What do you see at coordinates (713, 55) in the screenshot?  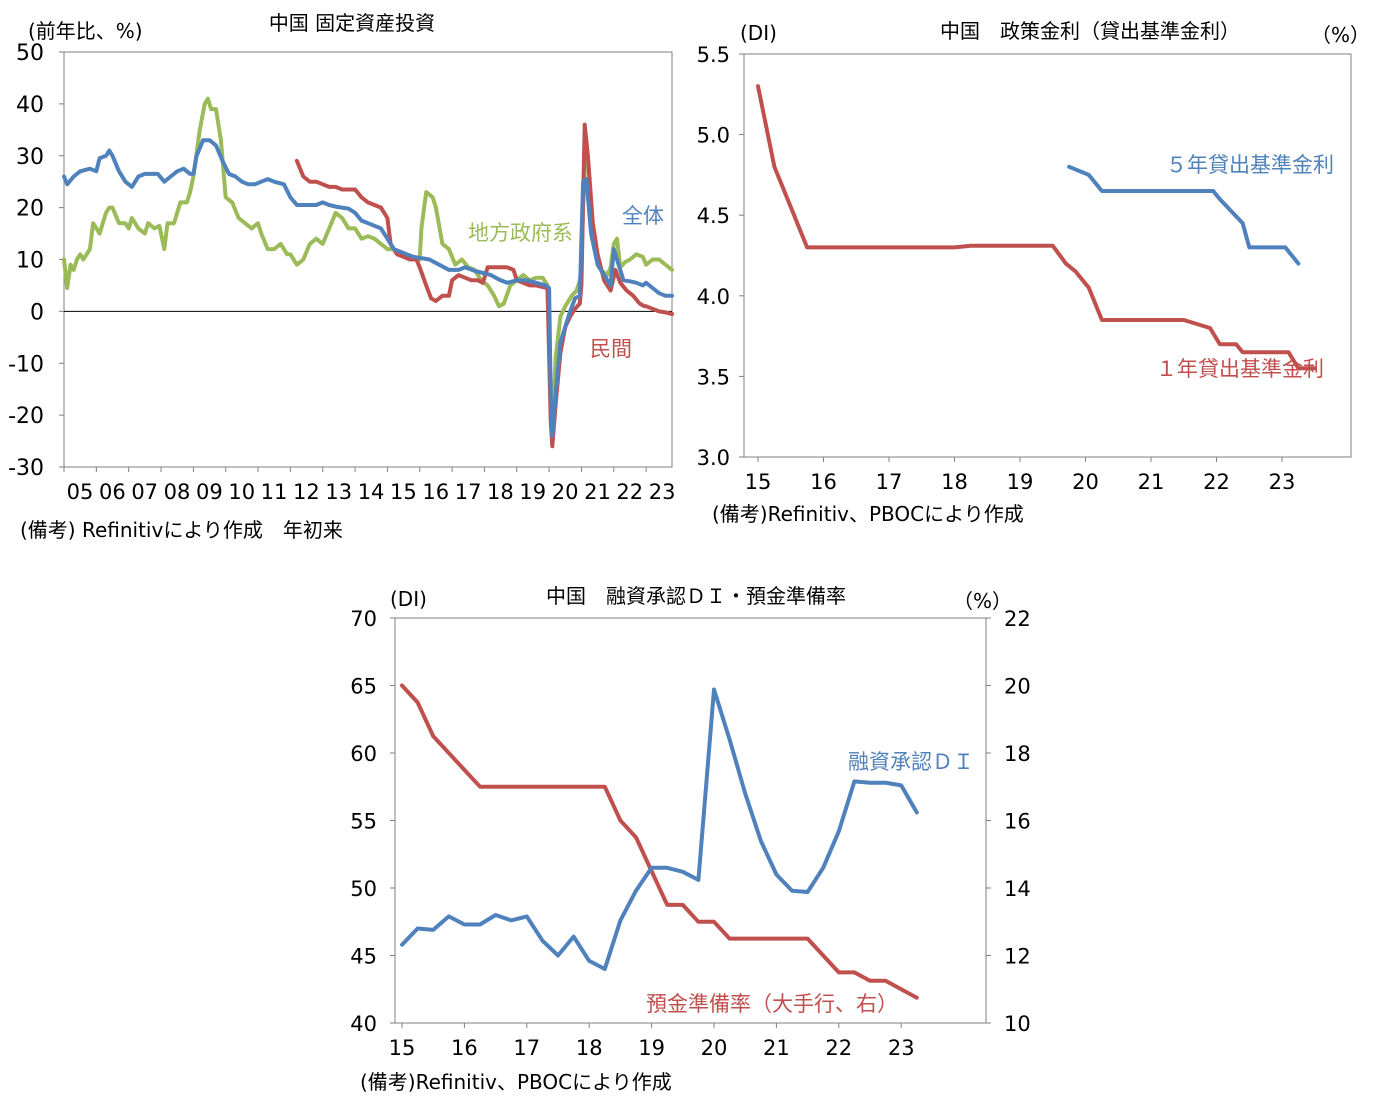 I see `y-tick-label: 5.5` at bounding box center [713, 55].